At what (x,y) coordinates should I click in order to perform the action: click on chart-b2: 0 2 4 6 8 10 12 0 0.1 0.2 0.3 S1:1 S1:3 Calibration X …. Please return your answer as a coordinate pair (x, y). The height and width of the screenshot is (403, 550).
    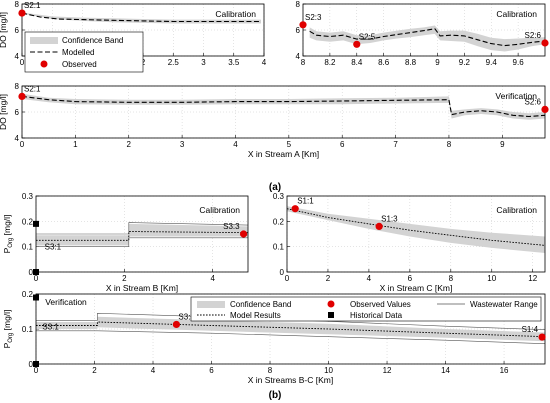
    Looking at the image, I should click on (409, 242).